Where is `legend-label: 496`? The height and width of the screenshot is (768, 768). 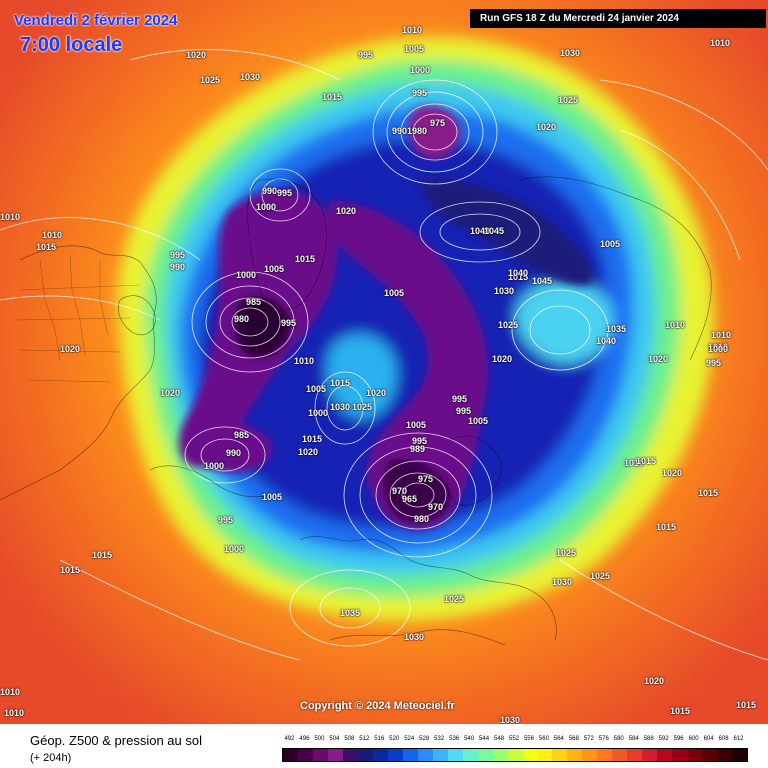 legend-label: 496 is located at coordinates (304, 739).